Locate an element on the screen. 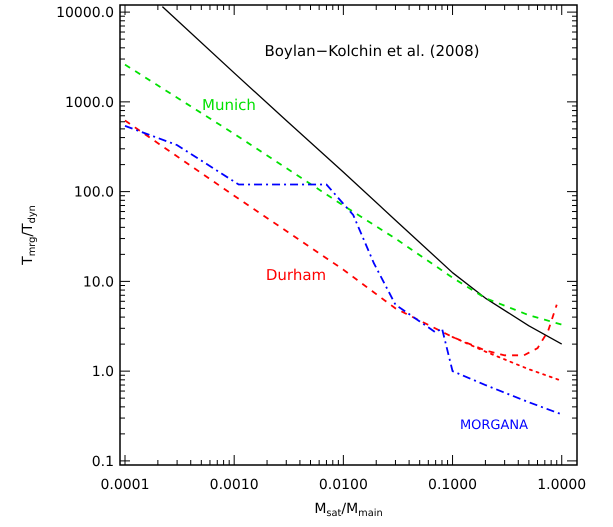 The width and height of the screenshot is (613, 527). x-tick-label: 0.0010 is located at coordinates (234, 485).